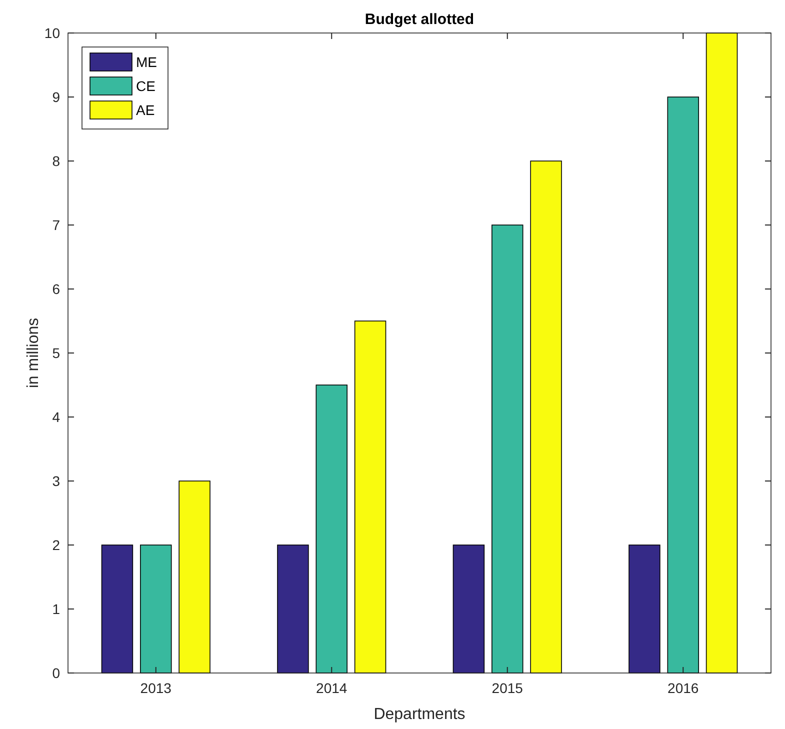  What do you see at coordinates (56, 608) in the screenshot?
I see `y-tick-label: 1` at bounding box center [56, 608].